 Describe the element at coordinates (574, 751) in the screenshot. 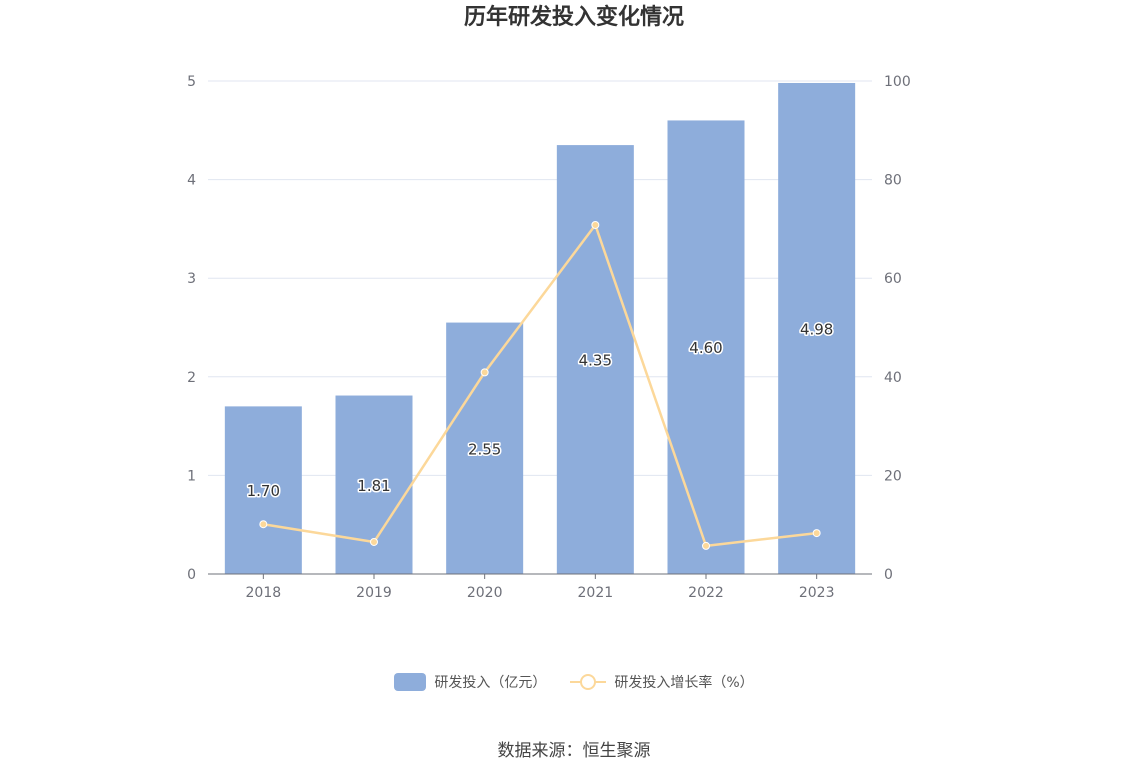

I see `data-source: 数据来源：恒生聚源` at that location.